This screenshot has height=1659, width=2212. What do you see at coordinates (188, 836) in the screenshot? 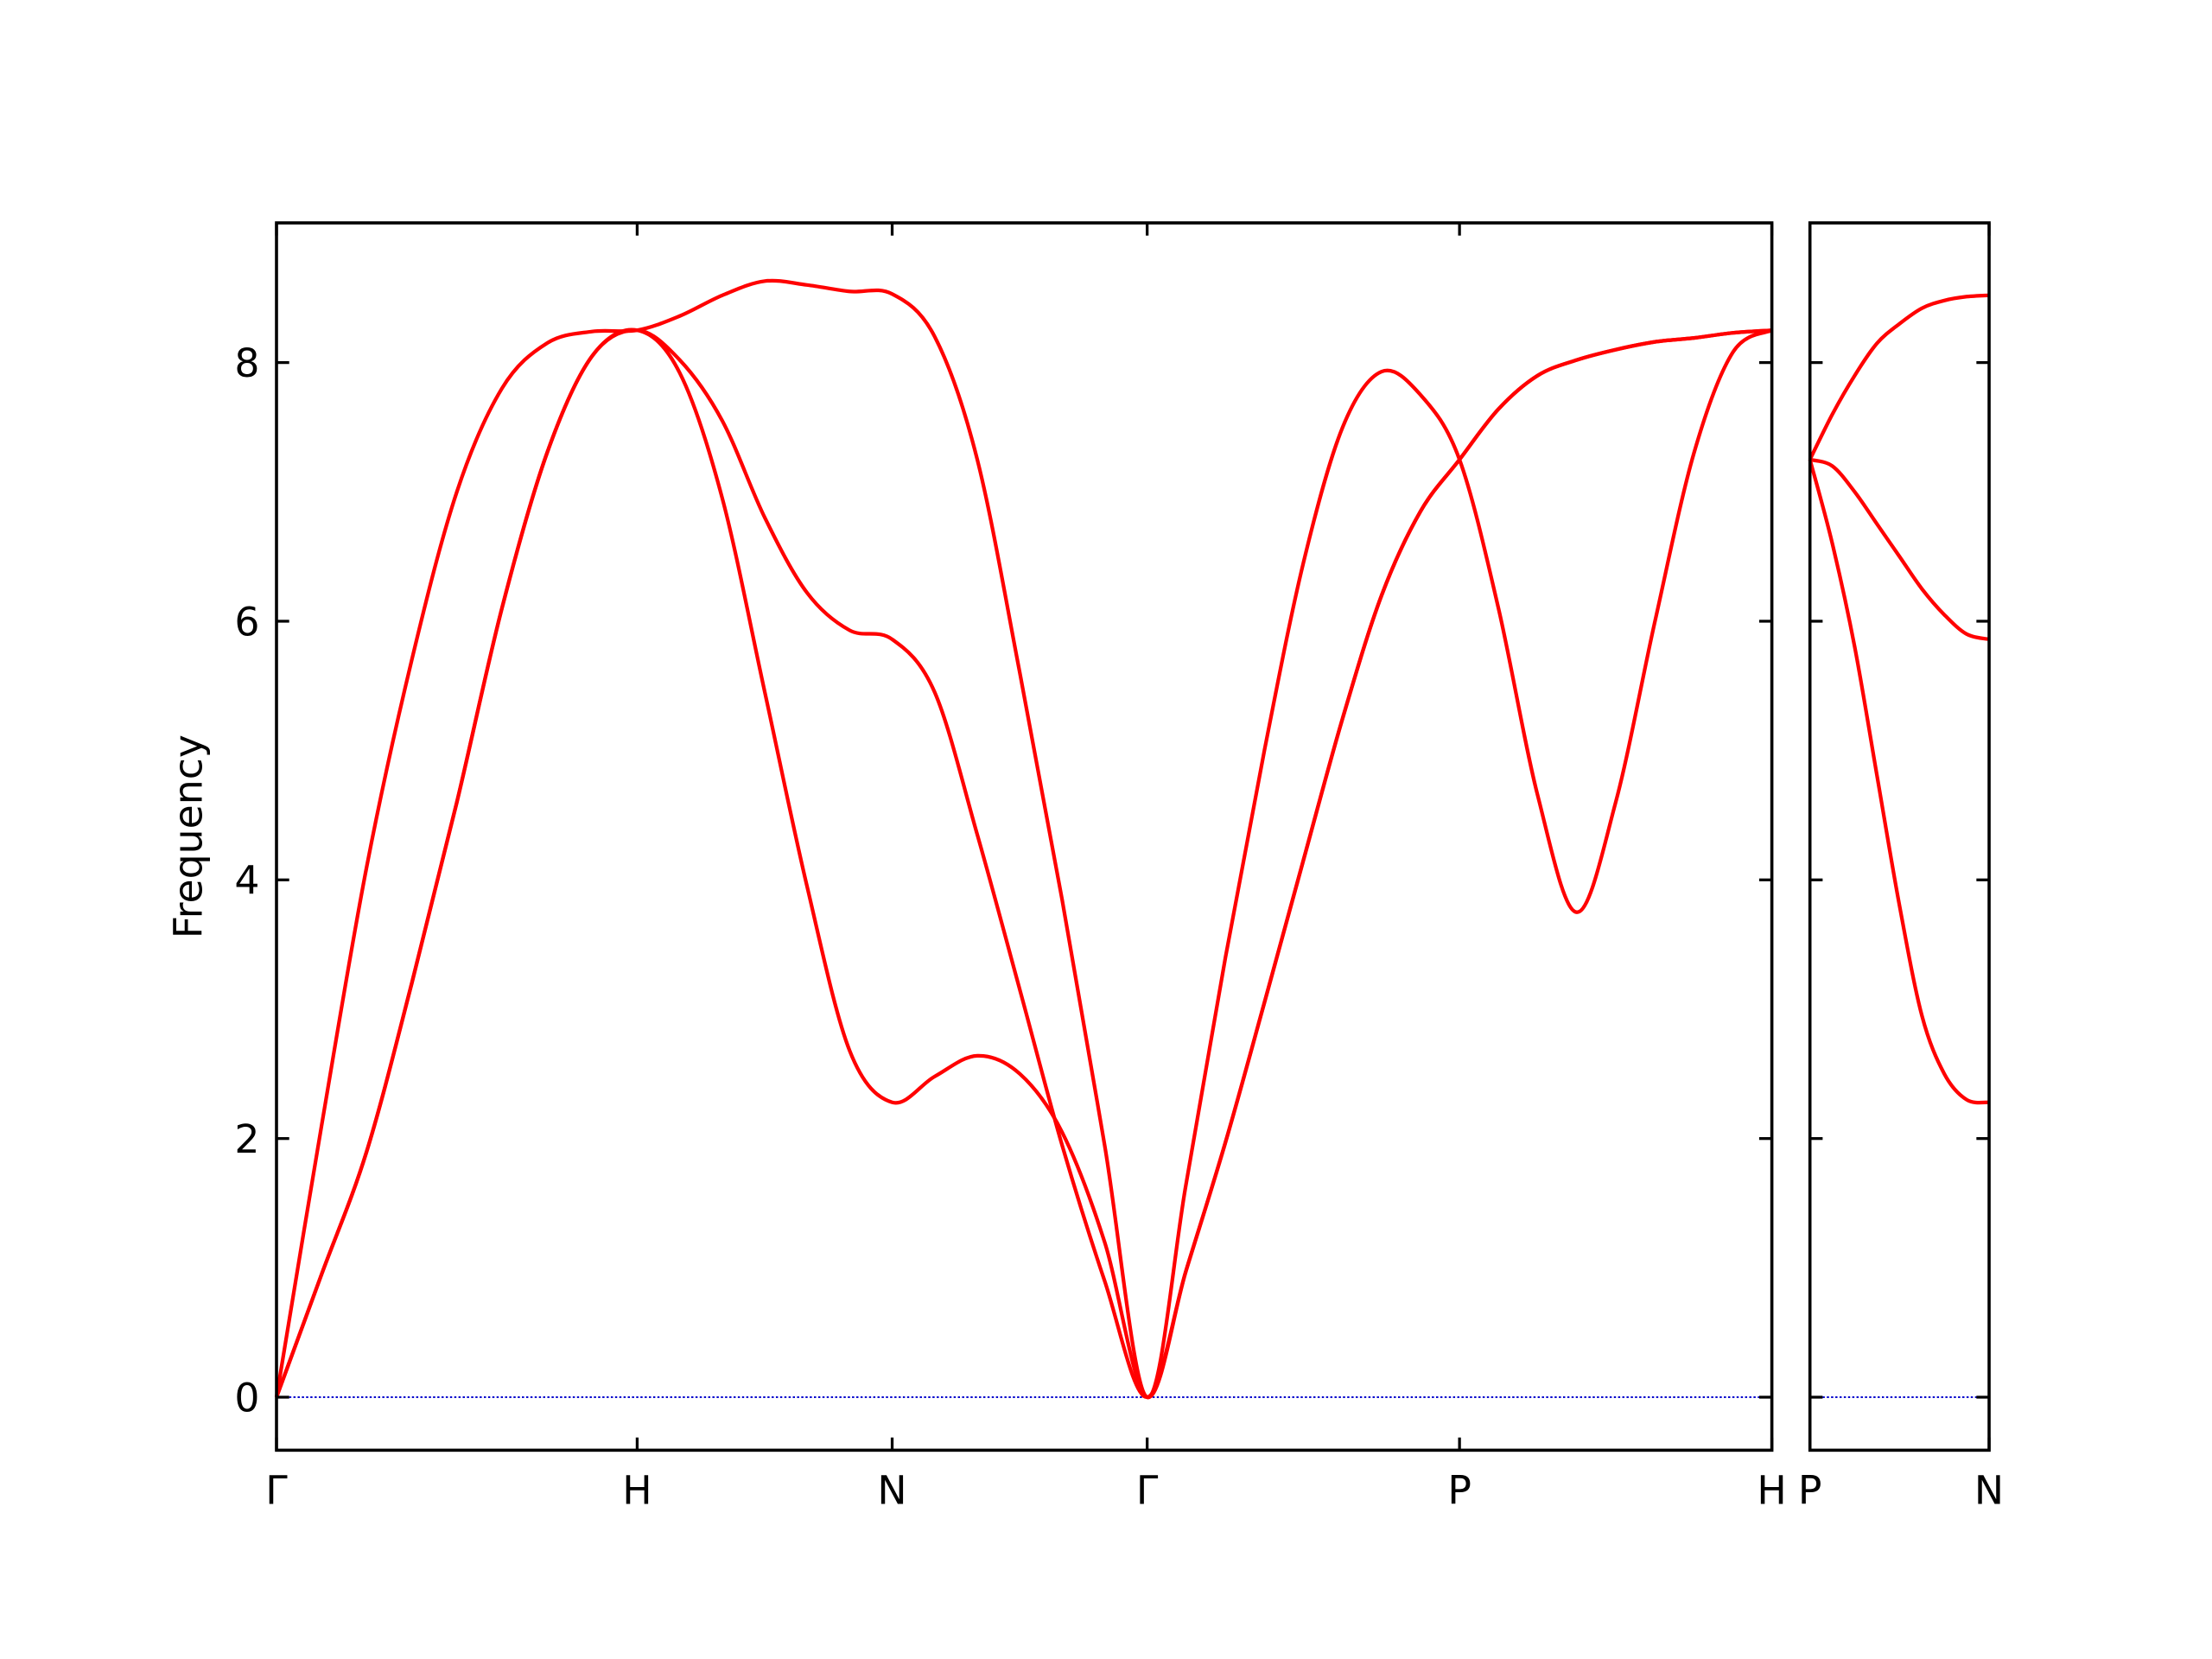
I see `y-axis-label: Frequency` at bounding box center [188, 836].